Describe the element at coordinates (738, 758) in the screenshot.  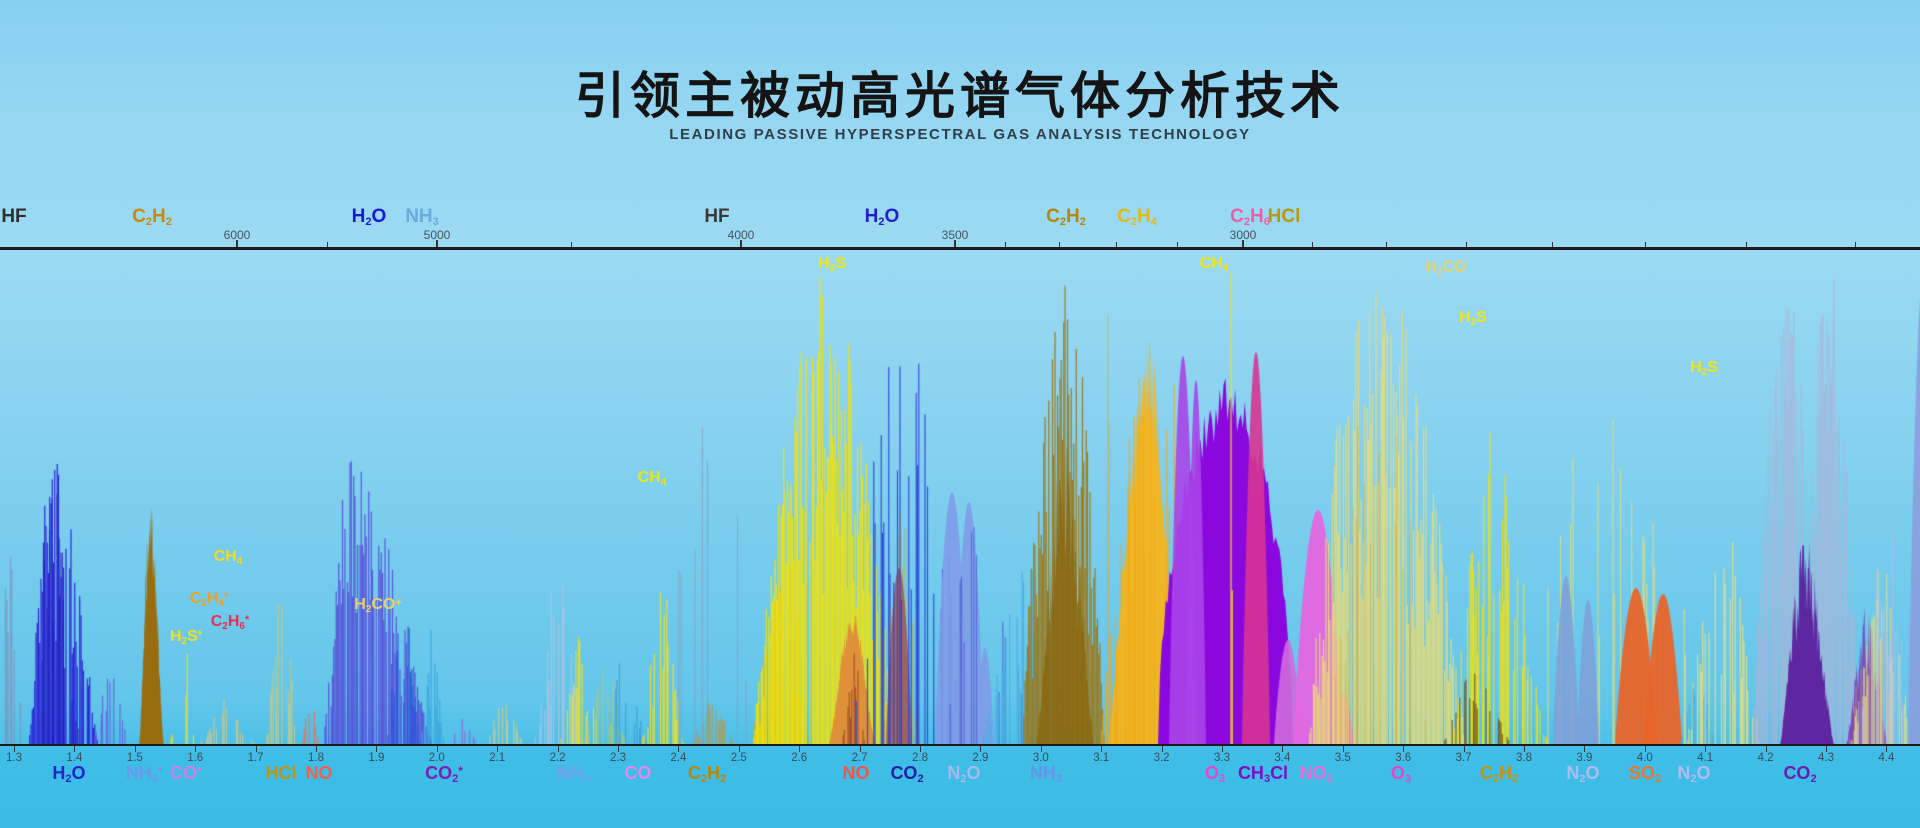
I see `wavelength-label-2.5: 2.5` at that location.